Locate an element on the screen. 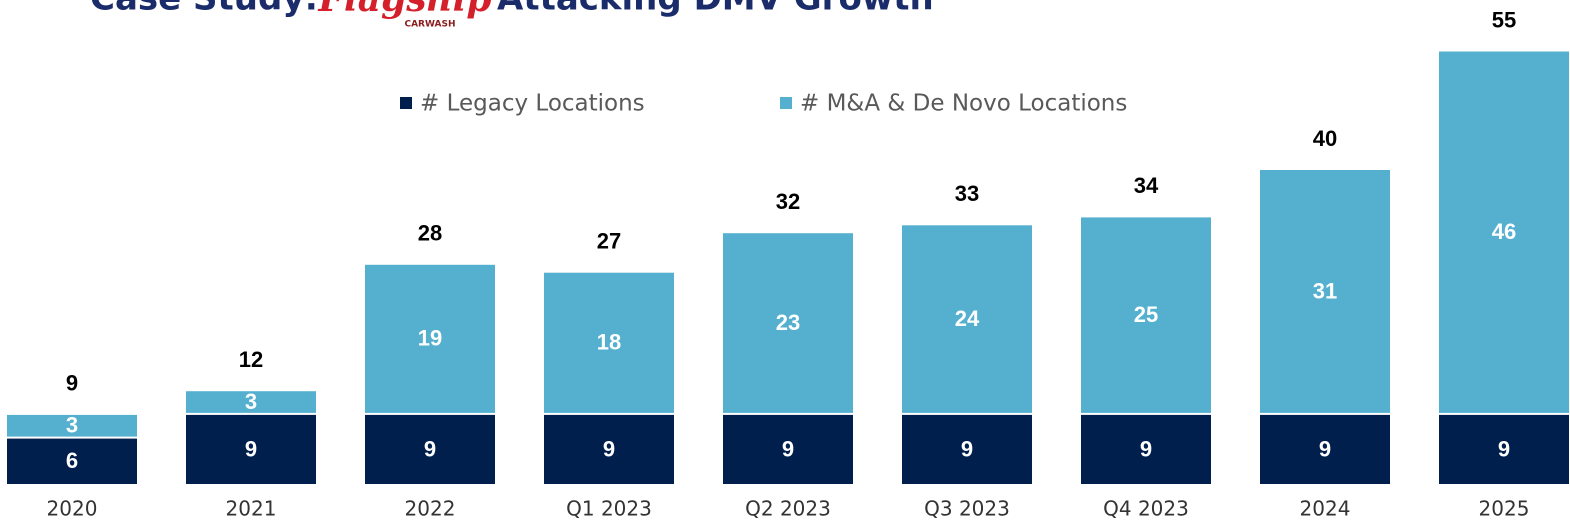 This screenshot has height=525, width=1570. total-label: 55 is located at coordinates (1504, 19).